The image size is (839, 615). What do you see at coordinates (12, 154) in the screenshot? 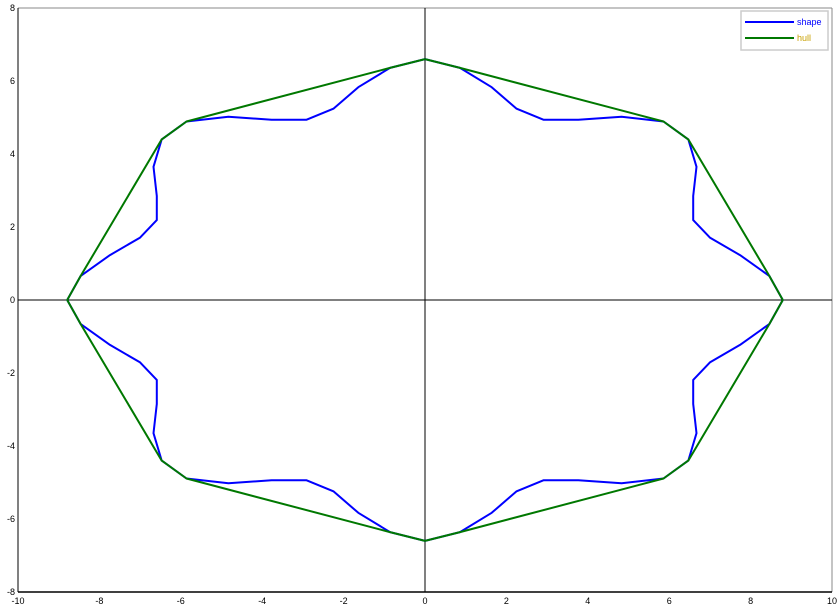
I see `y-tick-label: 4` at bounding box center [12, 154].